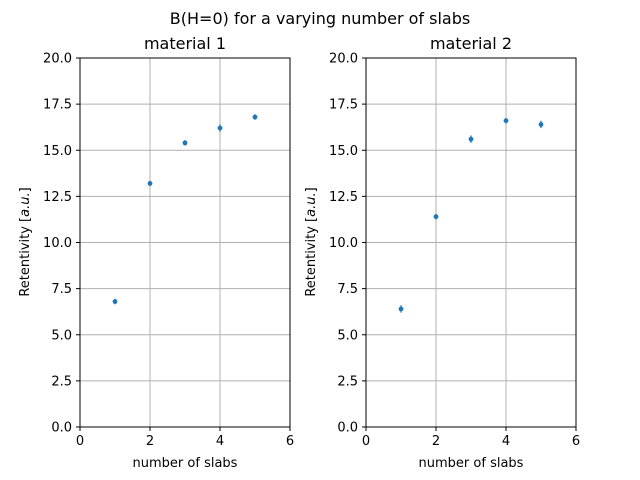 The height and width of the screenshot is (480, 640). I want to click on panel-title: material 1, so click(185, 43).